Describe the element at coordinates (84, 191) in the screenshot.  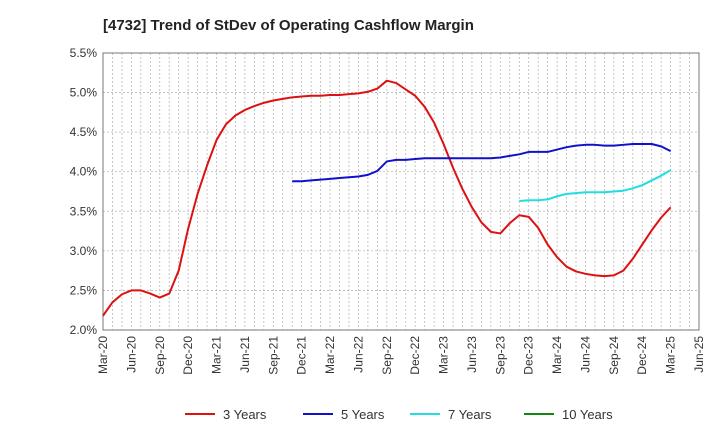
I see `y-axis-ticks: 2.0% 2.5% 3.0% 3.5% 4.0% 4.5% 5.0% 5.5%` at that location.